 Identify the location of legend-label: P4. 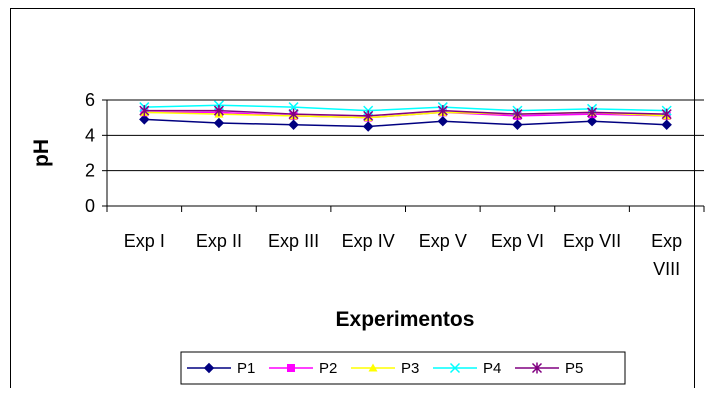
(492, 368).